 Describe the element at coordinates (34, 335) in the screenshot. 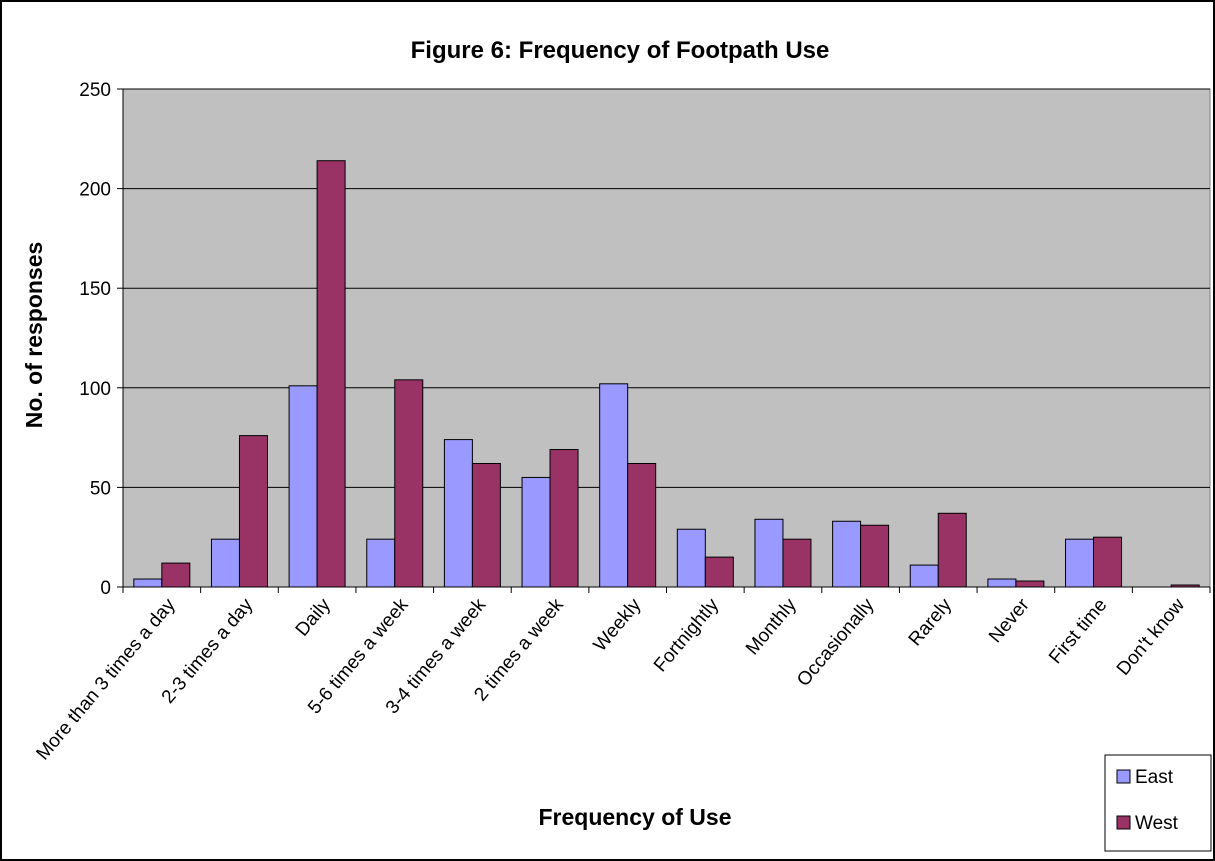

I see `y-axis-label: No. of responses` at that location.